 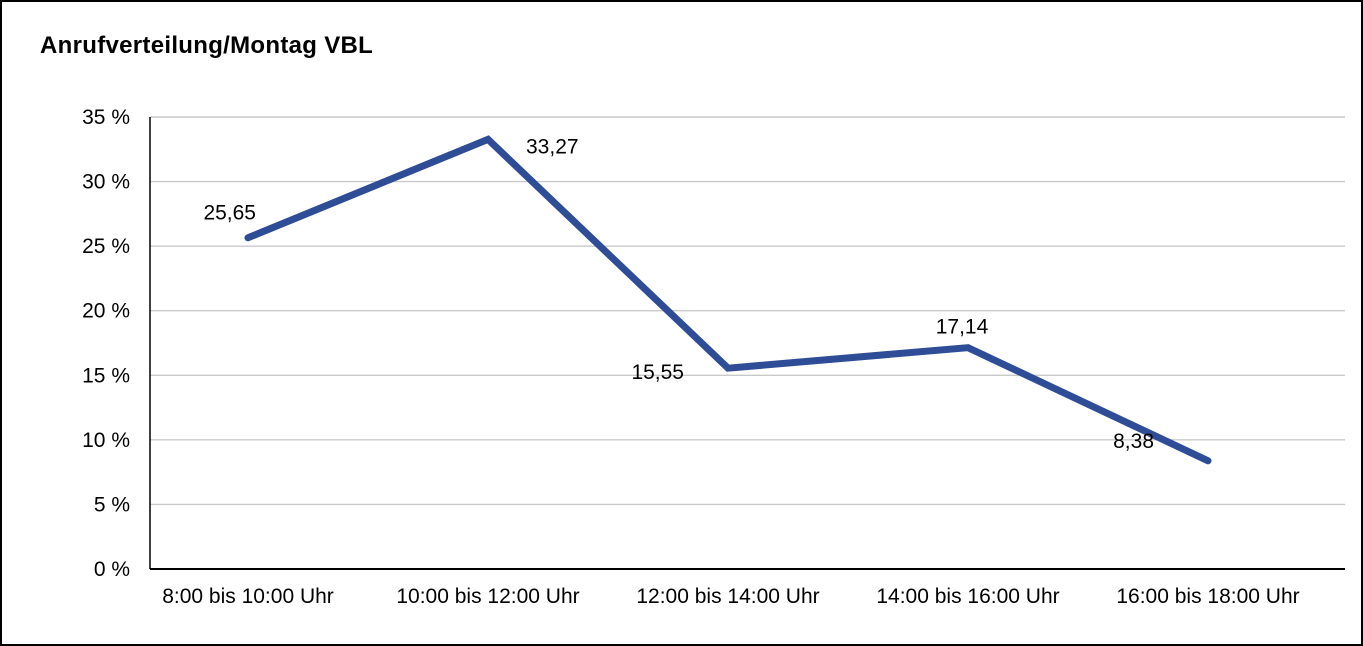 I want to click on x-category-label: 14:00 bis 16:00 Uhr, so click(x=967, y=596).